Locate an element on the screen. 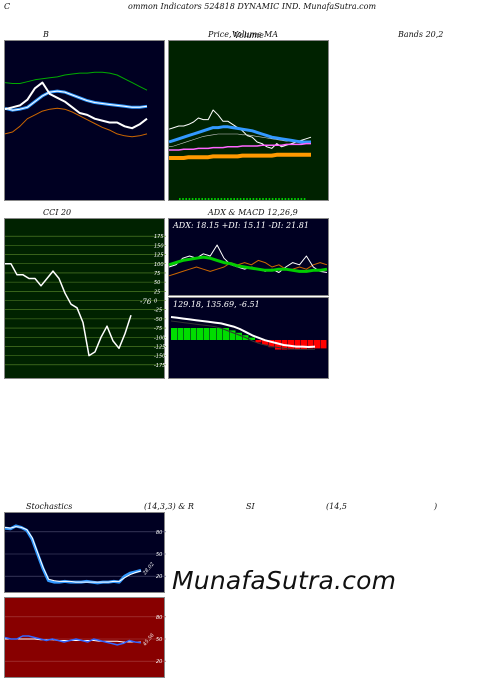  adx-values: ADX: 18.15 +DI: 15.11 -DI: 21.81 is located at coordinates (241, 225).